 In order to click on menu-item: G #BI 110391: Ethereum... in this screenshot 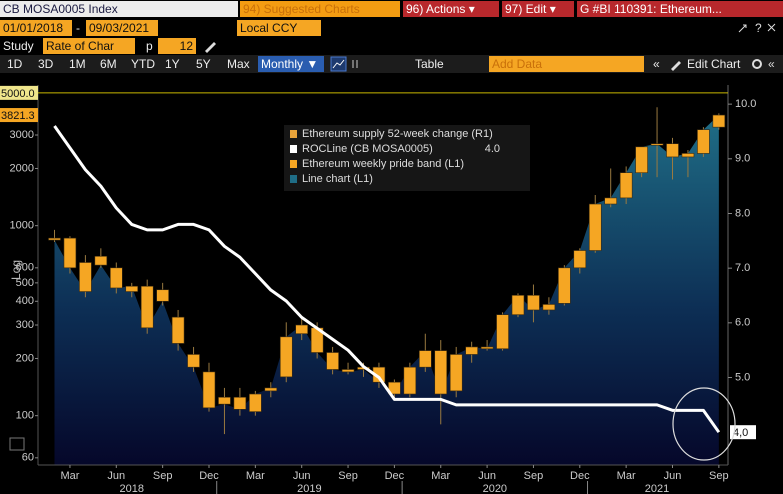, I will do `click(680, 9)`.